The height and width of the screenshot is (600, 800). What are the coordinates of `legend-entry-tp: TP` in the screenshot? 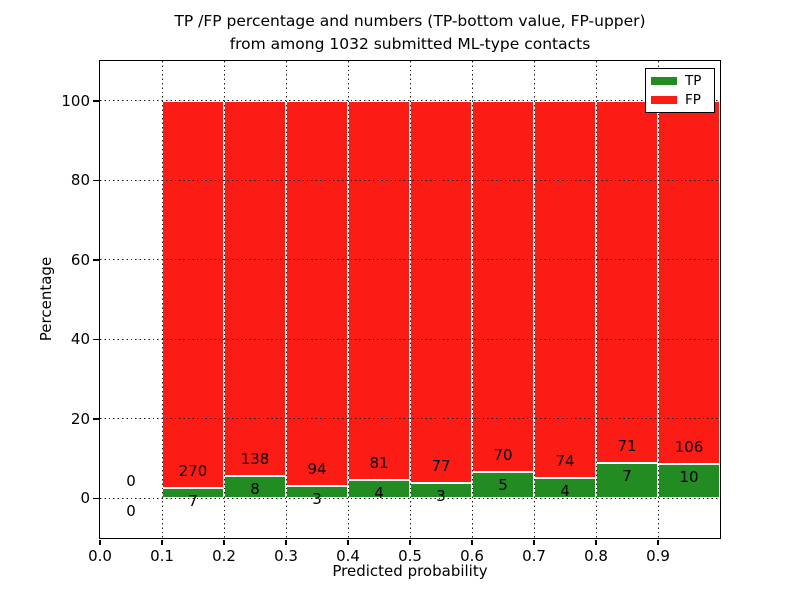 It's located at (680, 81).